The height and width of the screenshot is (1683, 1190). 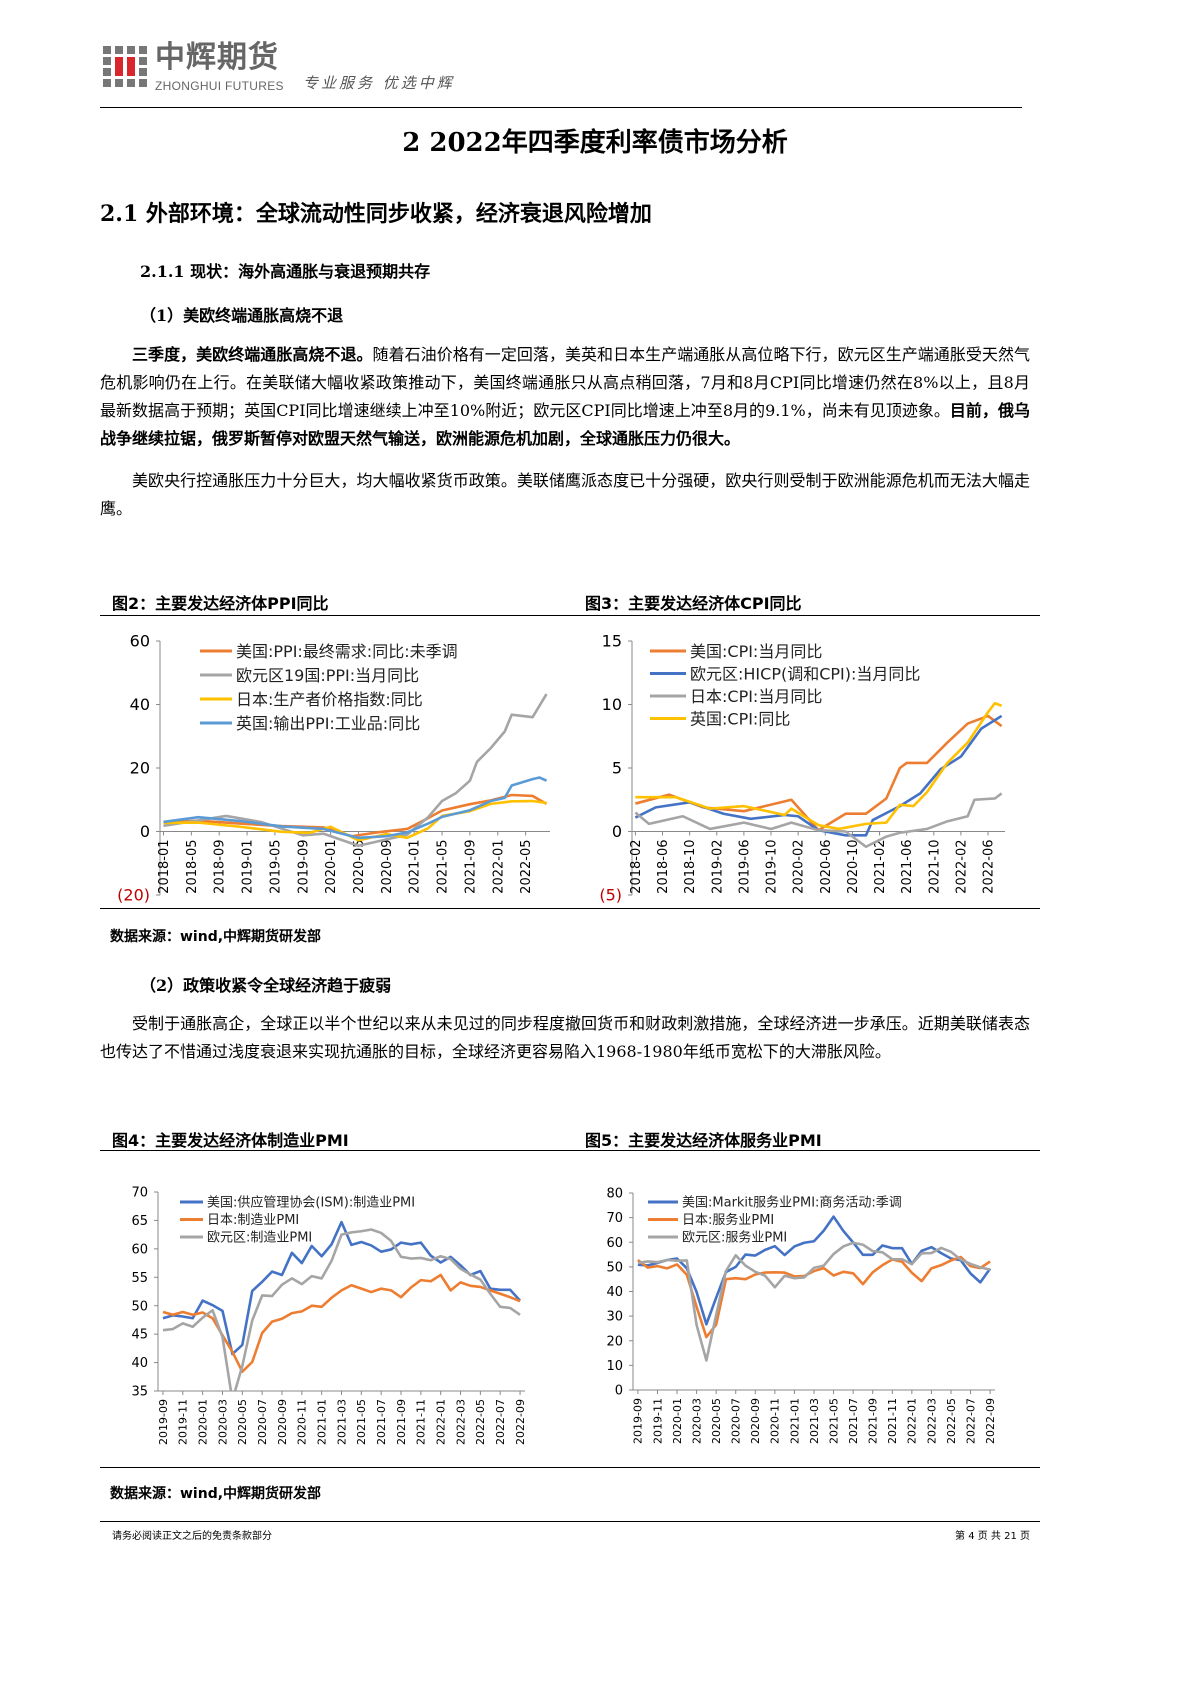 What do you see at coordinates (139, 1335) in the screenshot?
I see `y-tick-label: 45` at bounding box center [139, 1335].